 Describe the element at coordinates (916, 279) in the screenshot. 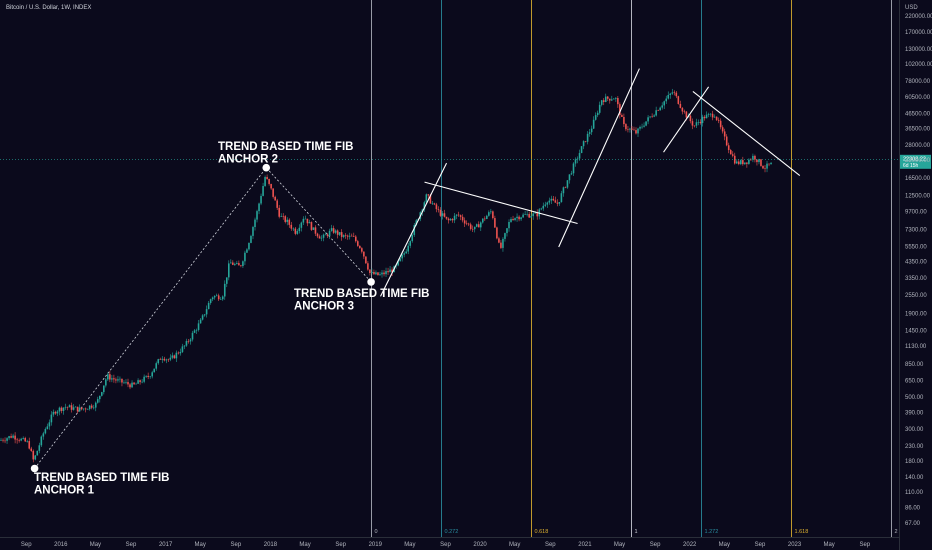

I see `price-tick-label: 3350.00` at that location.